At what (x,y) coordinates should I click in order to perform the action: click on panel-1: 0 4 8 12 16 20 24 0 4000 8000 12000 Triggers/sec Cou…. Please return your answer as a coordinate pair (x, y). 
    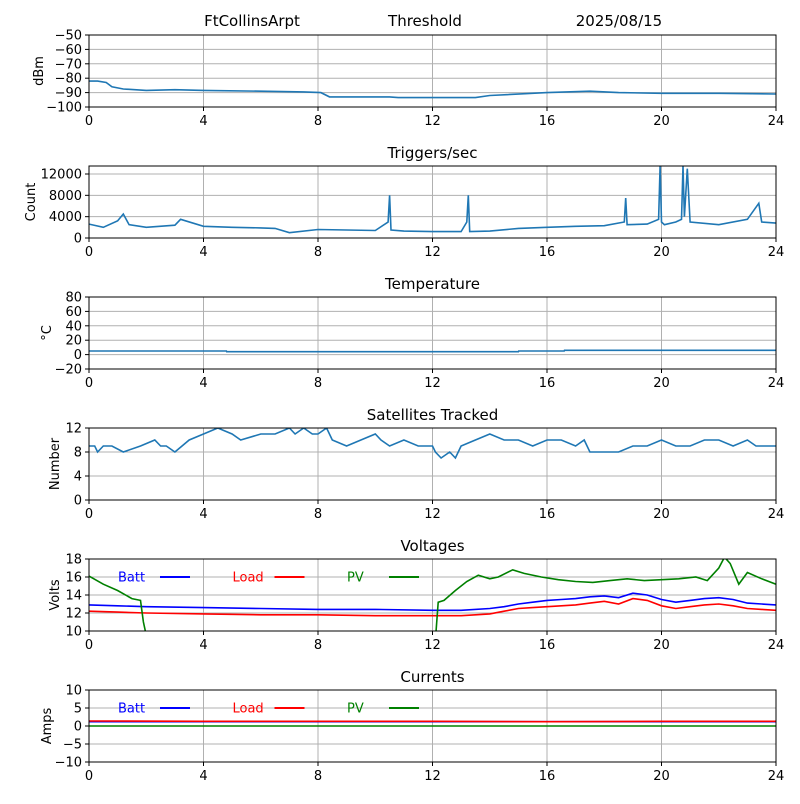
    Looking at the image, I should click on (404, 202).